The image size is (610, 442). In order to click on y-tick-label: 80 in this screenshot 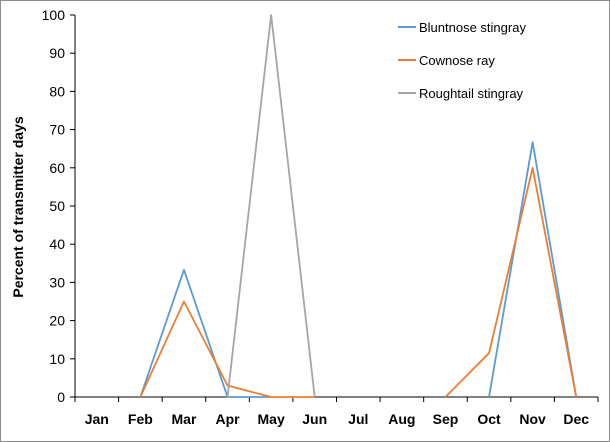, I will do `click(57, 91)`.